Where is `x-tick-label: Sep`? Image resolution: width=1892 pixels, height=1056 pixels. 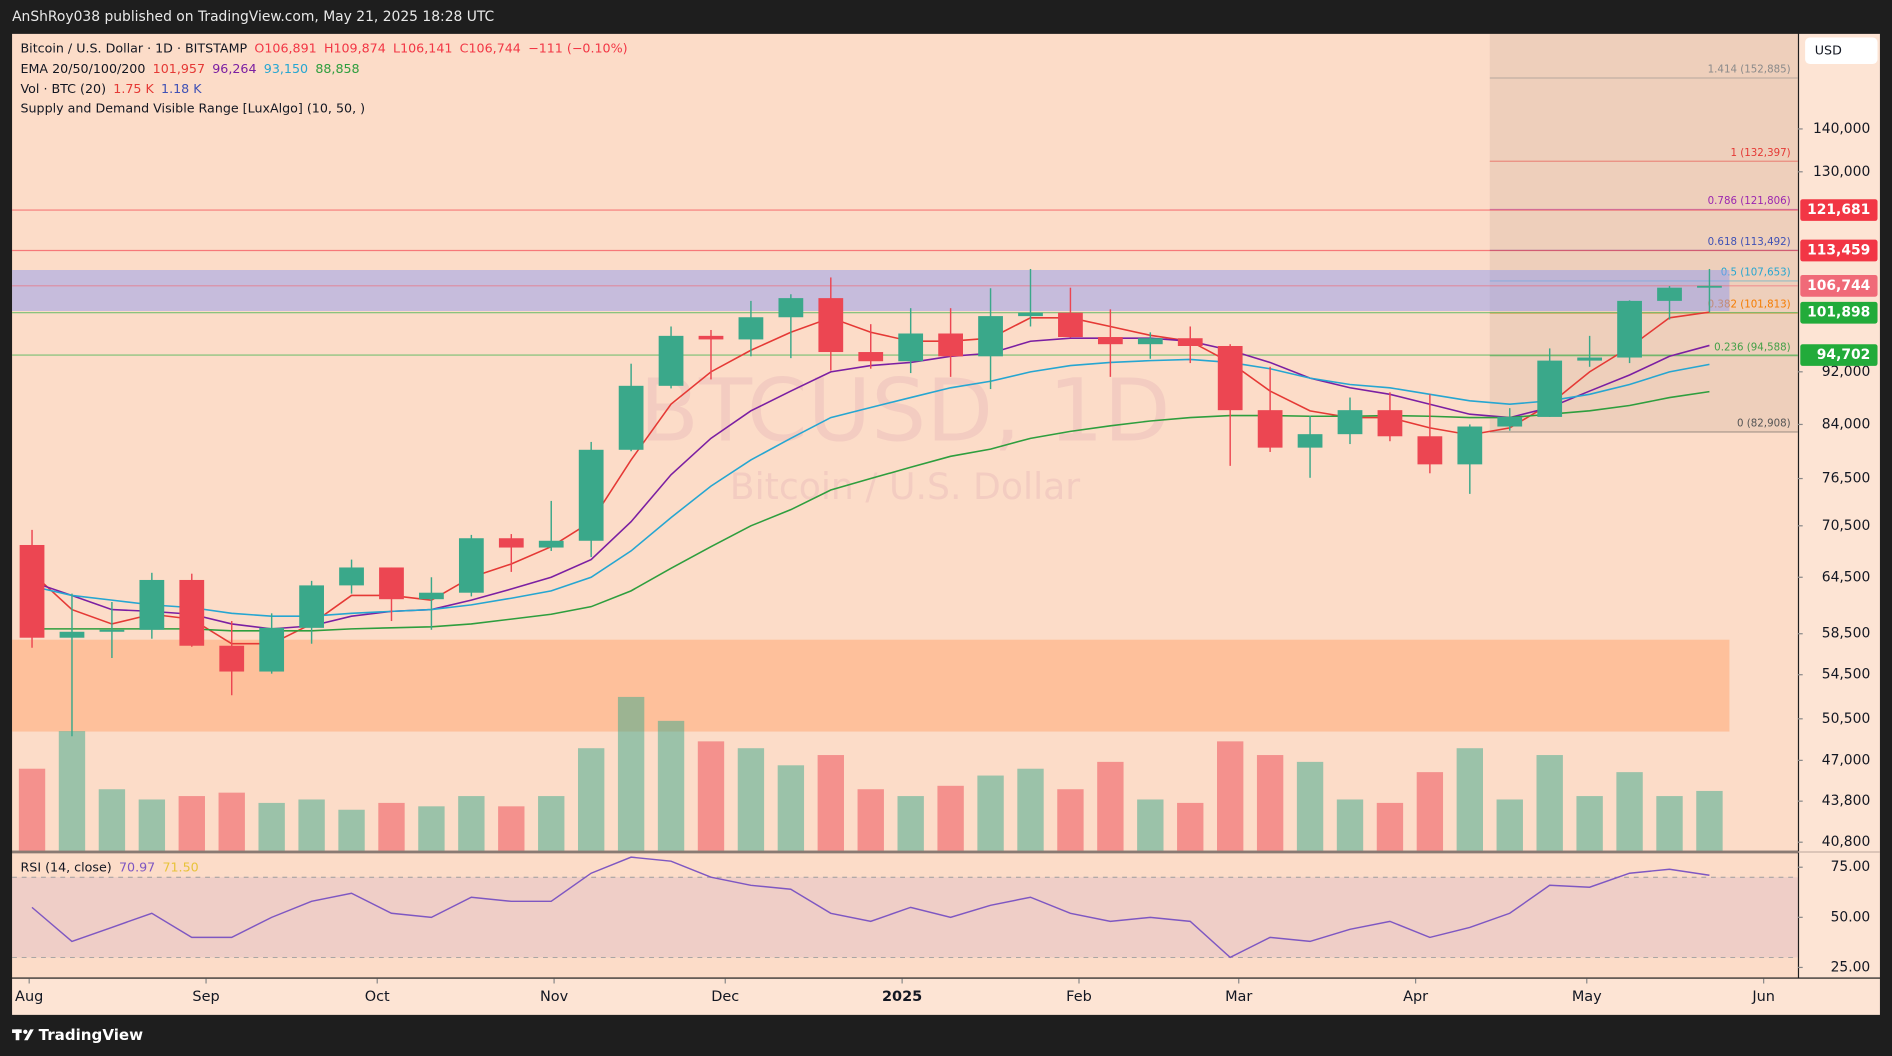
x-tick-label: Sep is located at coordinates (205, 997).